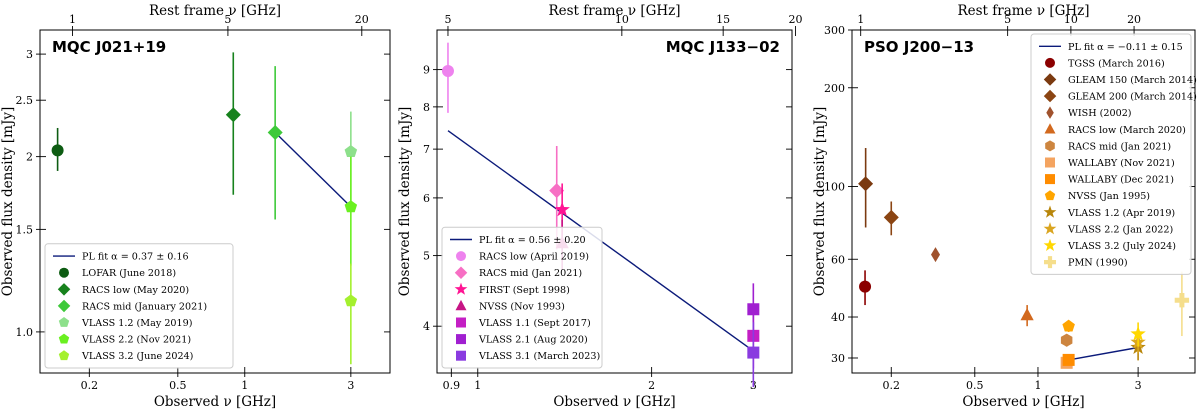 The width and height of the screenshot is (1200, 410). I want to click on y-tick-label: 3, so click(29, 54).